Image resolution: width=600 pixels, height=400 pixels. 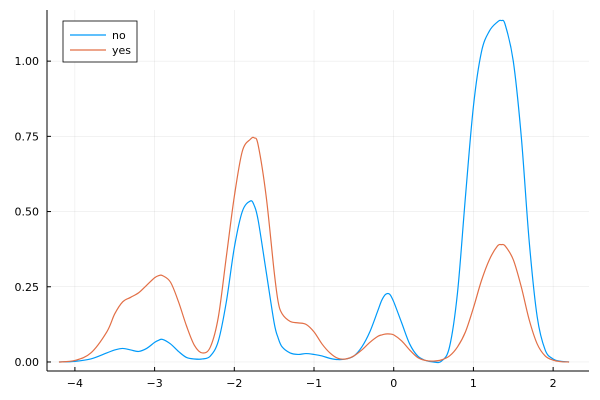 What do you see at coordinates (553, 383) in the screenshot?
I see `x-tick-label: 2` at bounding box center [553, 383].